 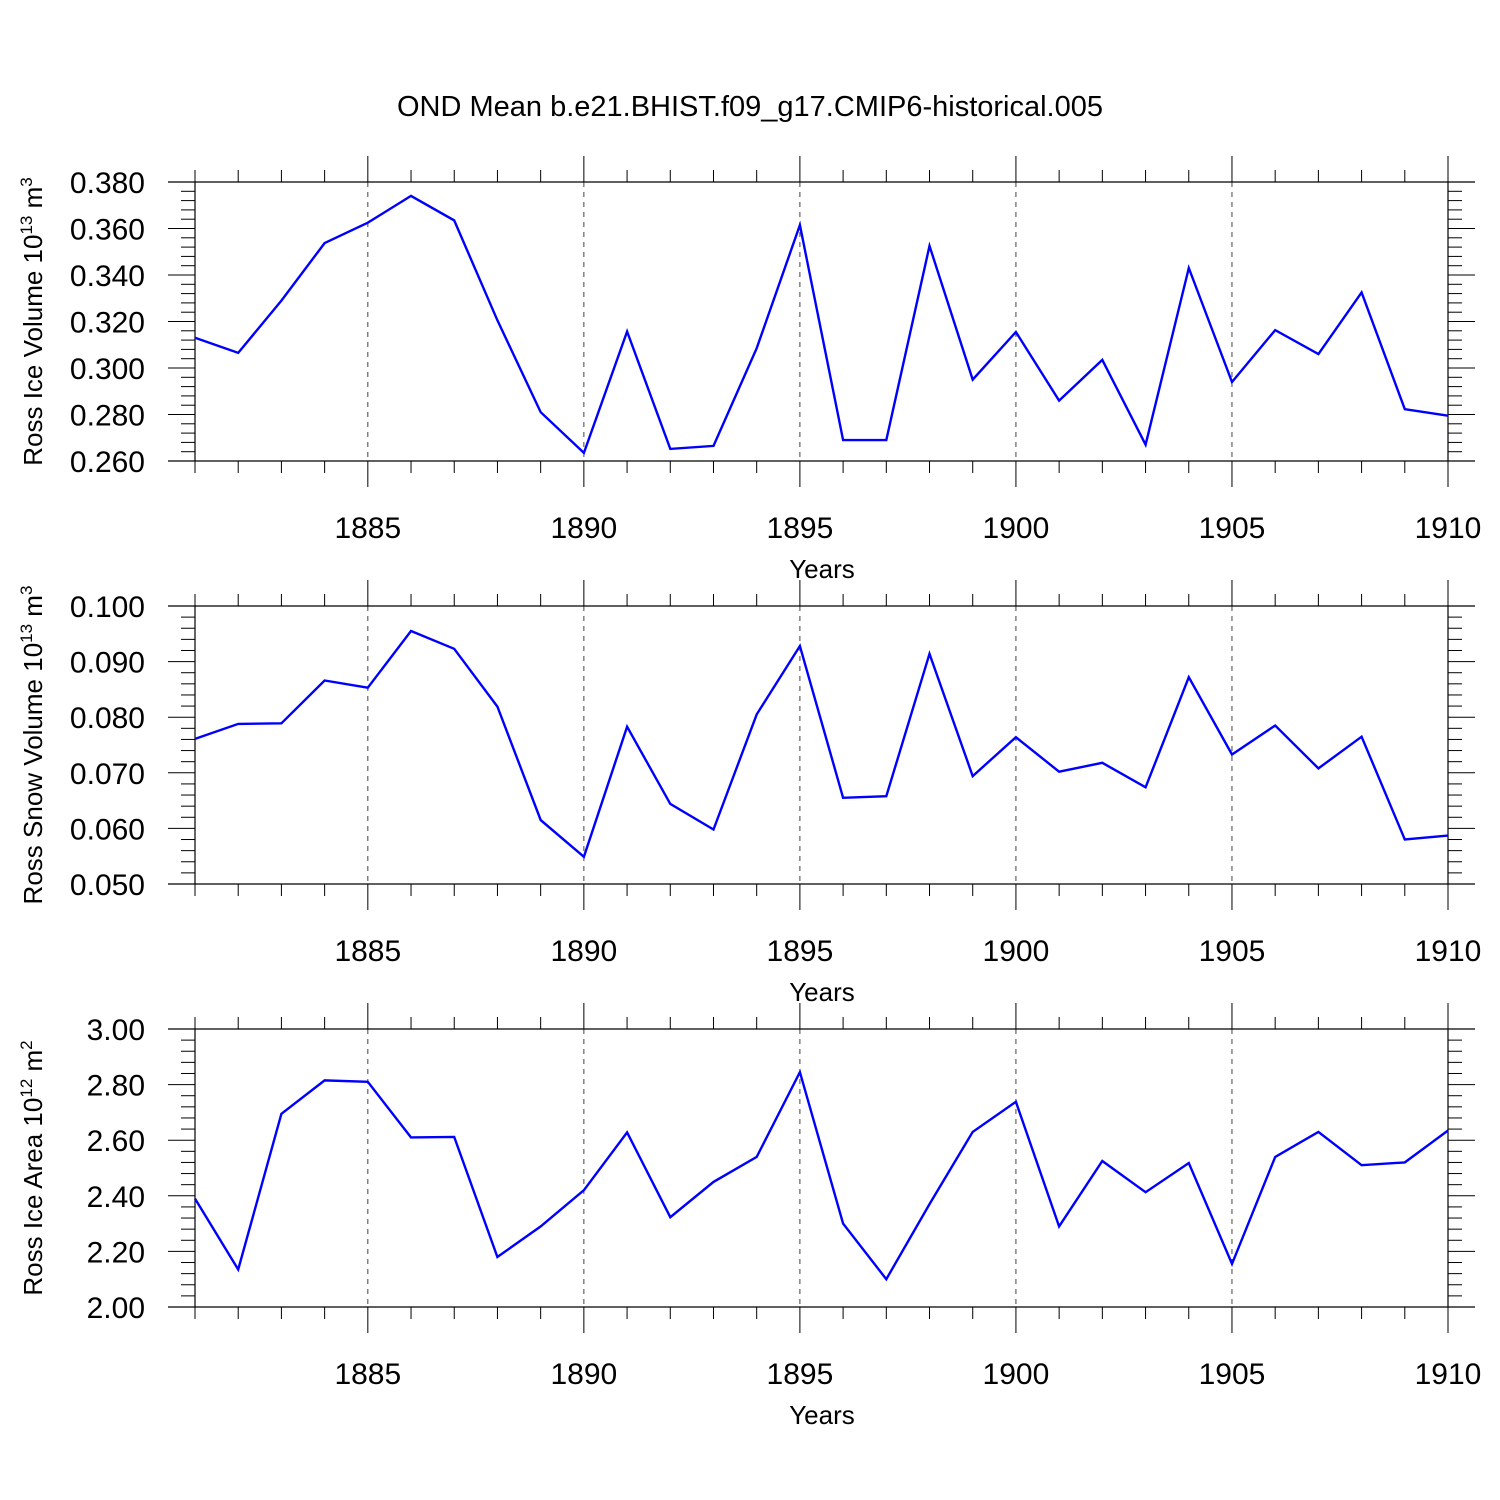 What do you see at coordinates (107, 829) in the screenshot?
I see `y-tick-label: 0.060` at bounding box center [107, 829].